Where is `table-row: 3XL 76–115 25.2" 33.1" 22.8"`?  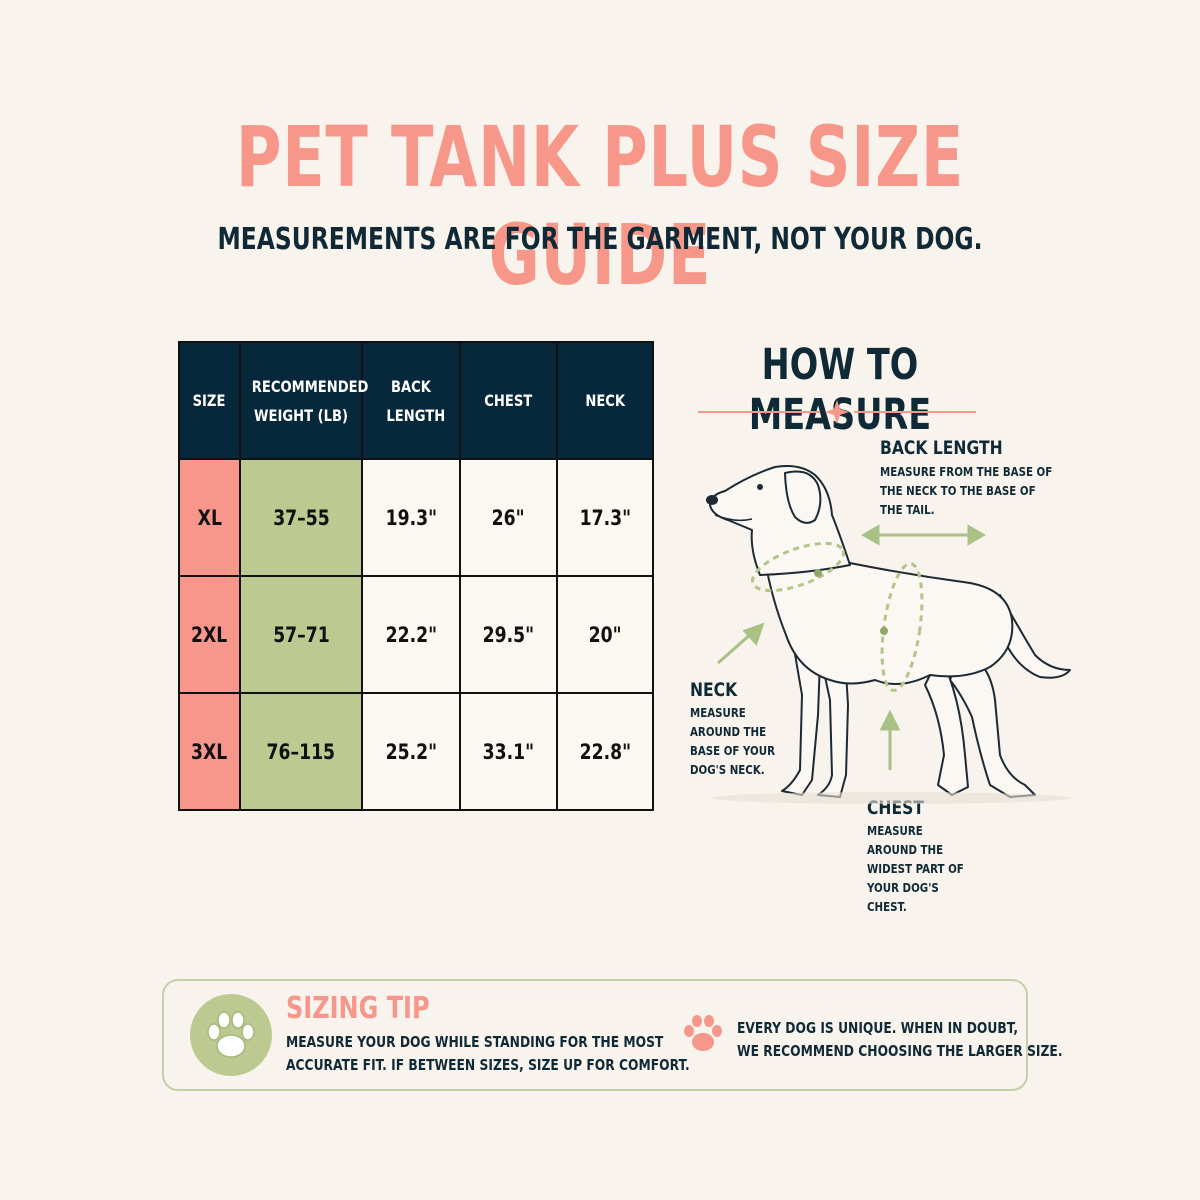 table-row: 3XL 76–115 25.2" 33.1" 22.8" is located at coordinates (416, 751).